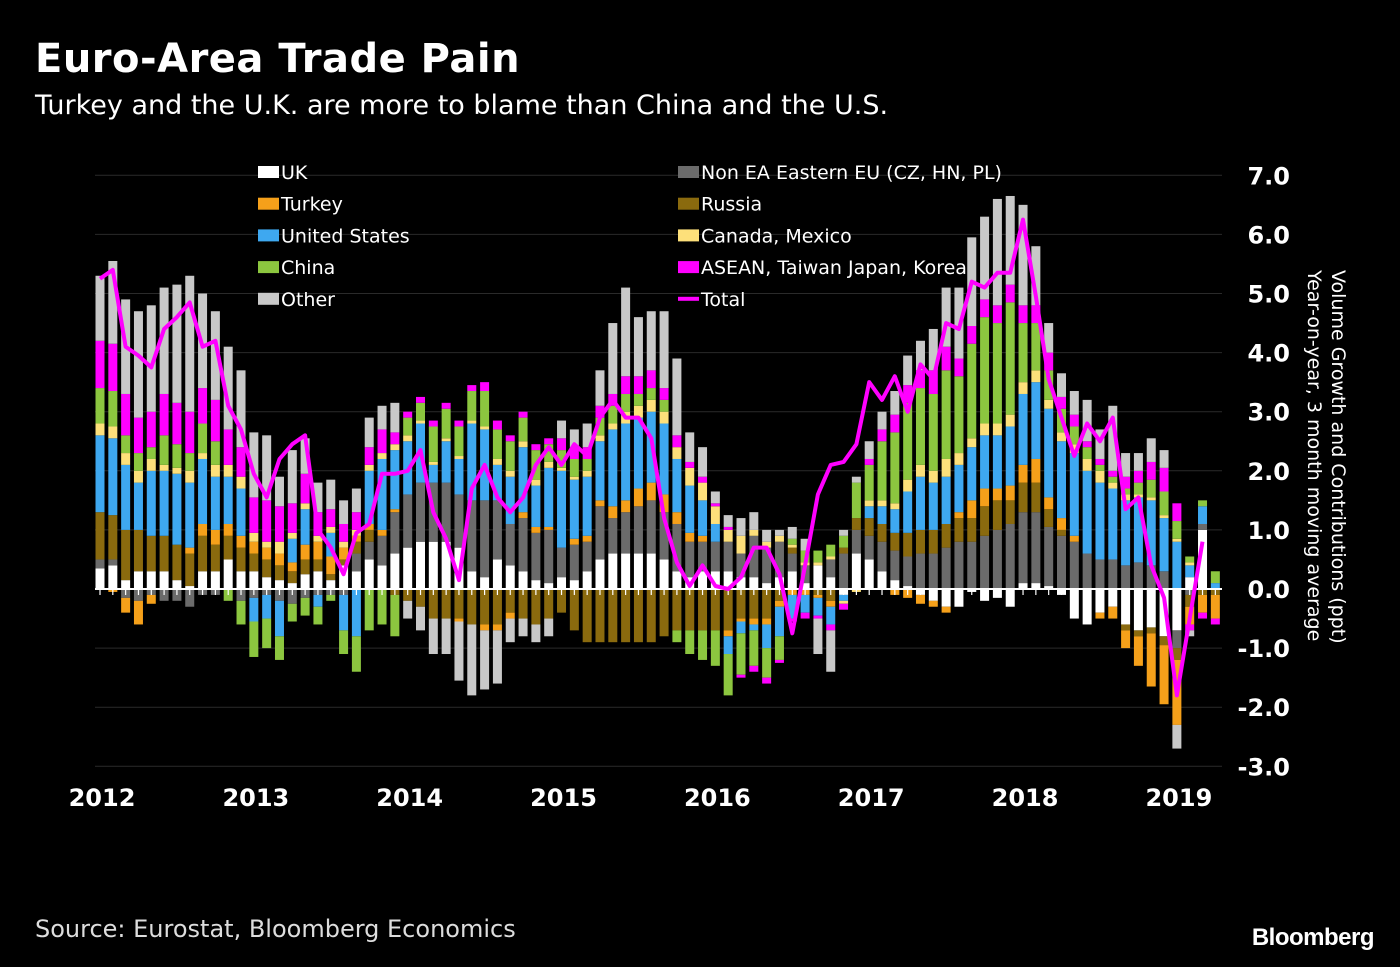  I want to click on chart-title: Euro-Area Trade Pain, so click(278, 59).